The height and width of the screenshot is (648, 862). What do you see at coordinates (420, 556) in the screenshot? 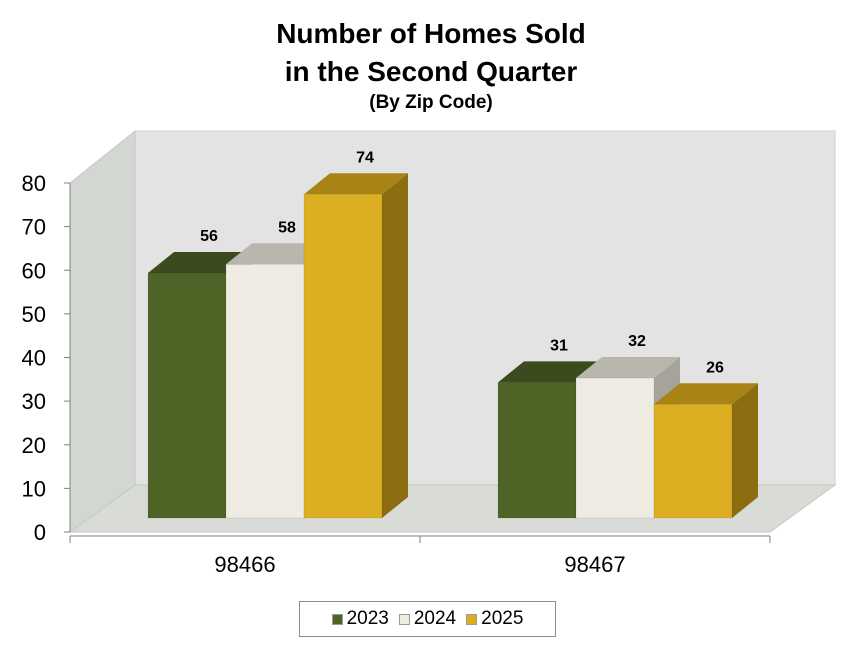
I see `x-axis-ticks: 98466 98467` at bounding box center [420, 556].